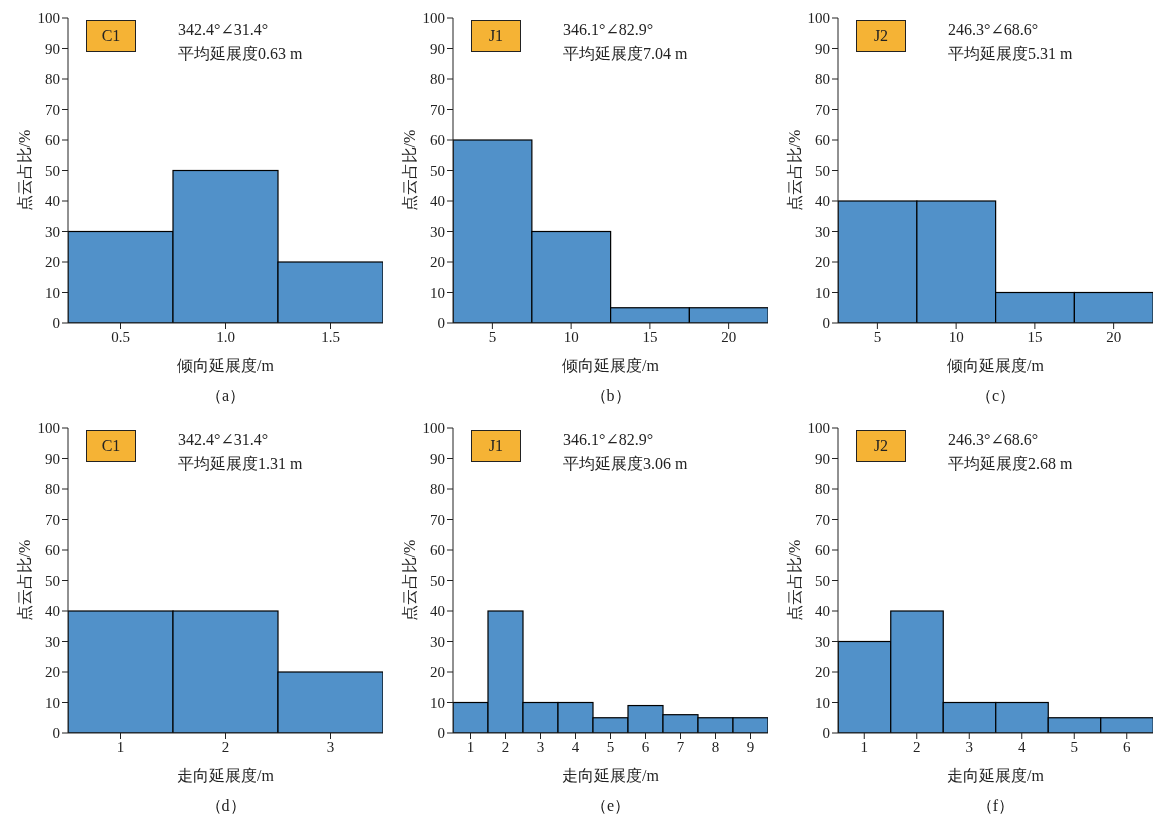 The image size is (1173, 834). Describe the element at coordinates (995, 396) in the screenshot. I see `text: （c）` at that location.